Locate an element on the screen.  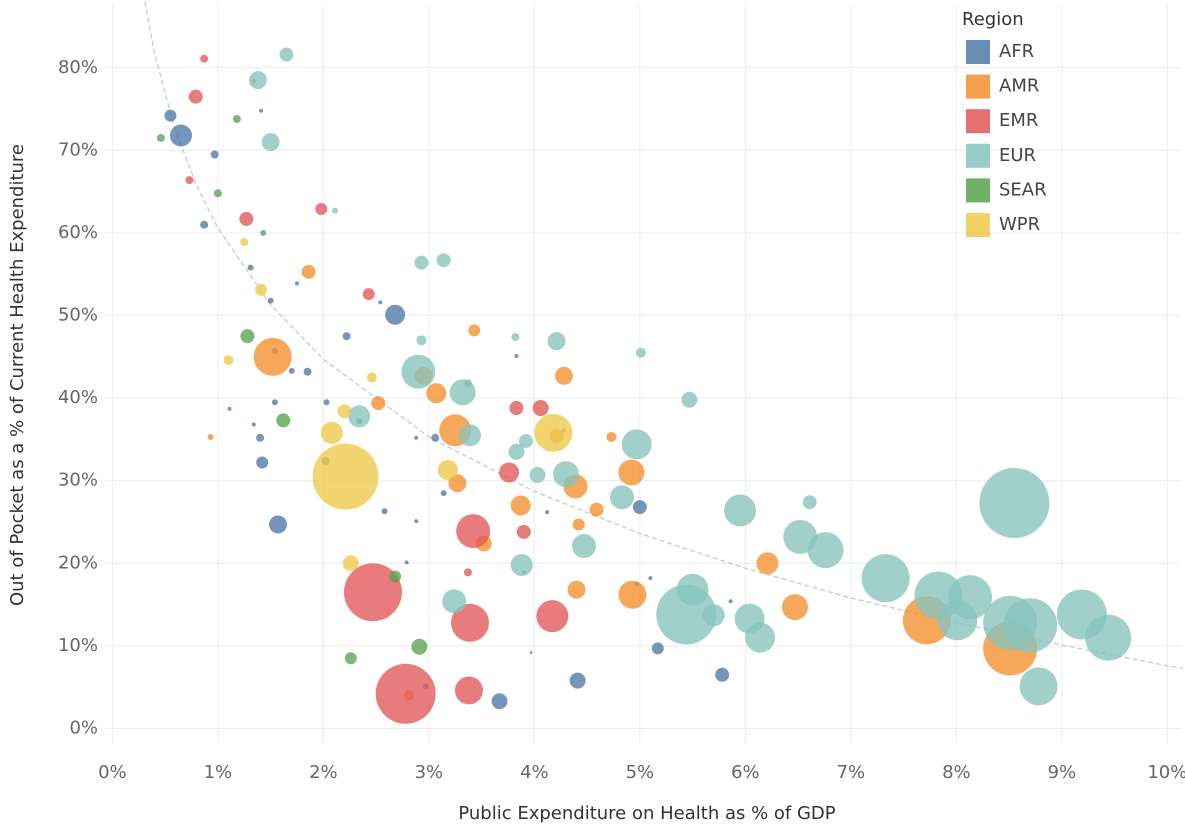
x-tick-label: 4% is located at coordinates (534, 772).